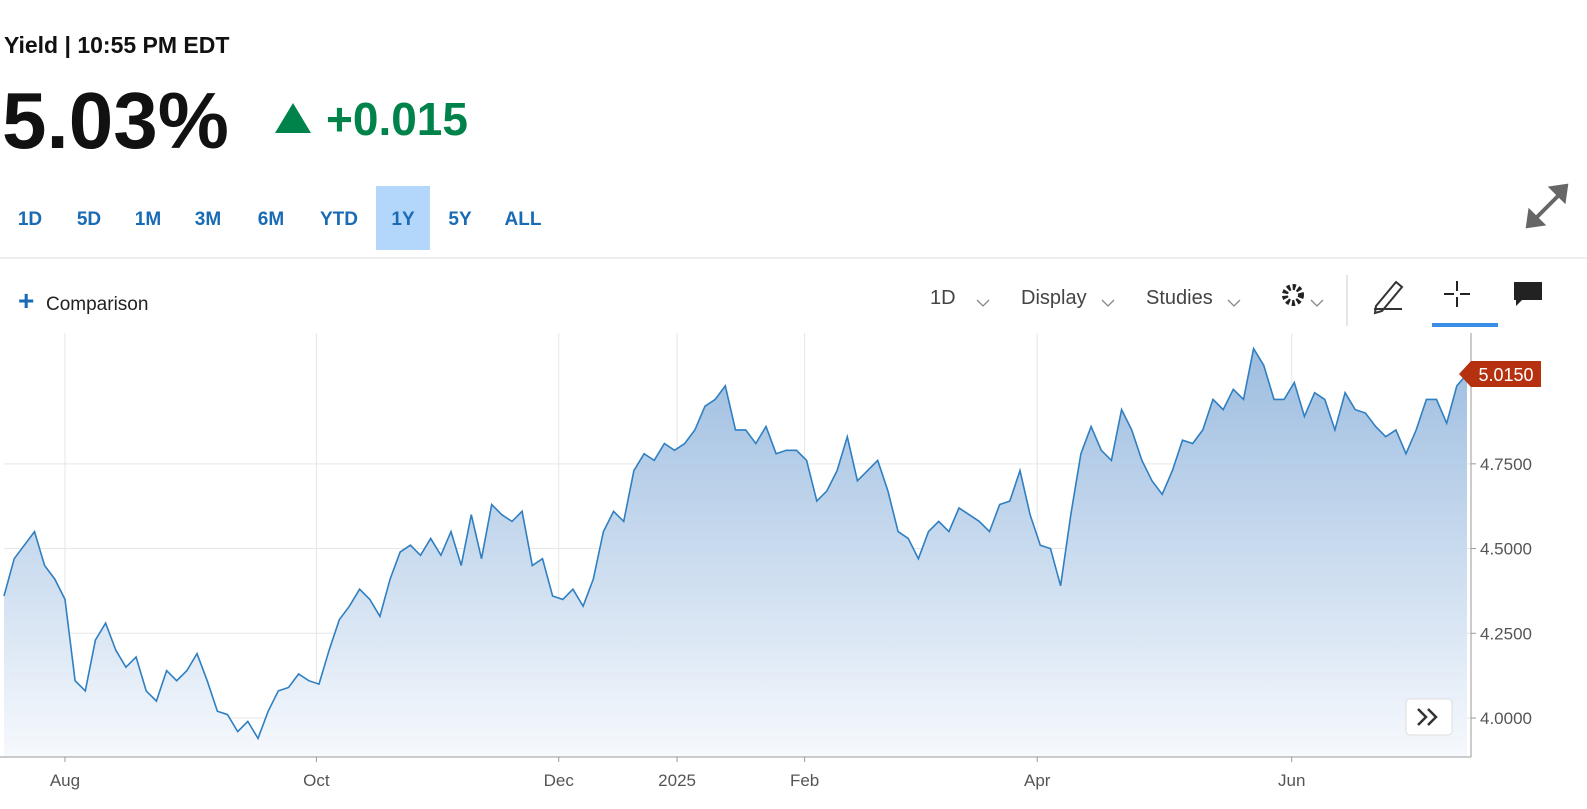 This screenshot has width=1587, height=809. What do you see at coordinates (1291, 780) in the screenshot?
I see `x-tick-label: Jun` at bounding box center [1291, 780].